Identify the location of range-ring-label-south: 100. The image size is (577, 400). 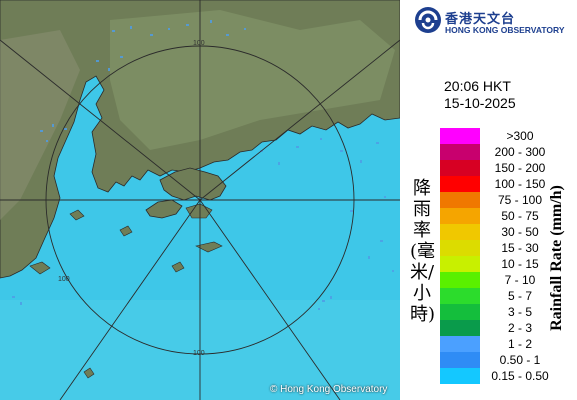
(199, 353).